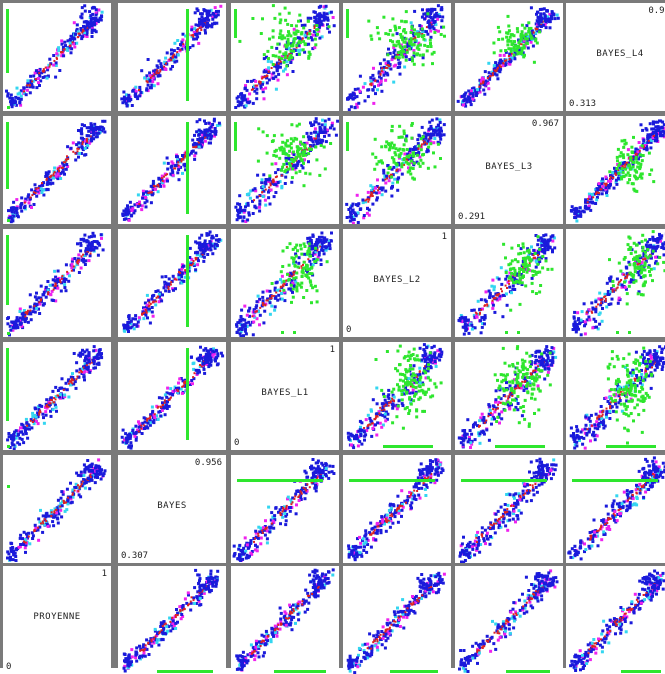 Image resolution: width=665 pixels, height=674 pixels. What do you see at coordinates (57, 396) in the screenshot?
I see `scatter-panel` at bounding box center [57, 396].